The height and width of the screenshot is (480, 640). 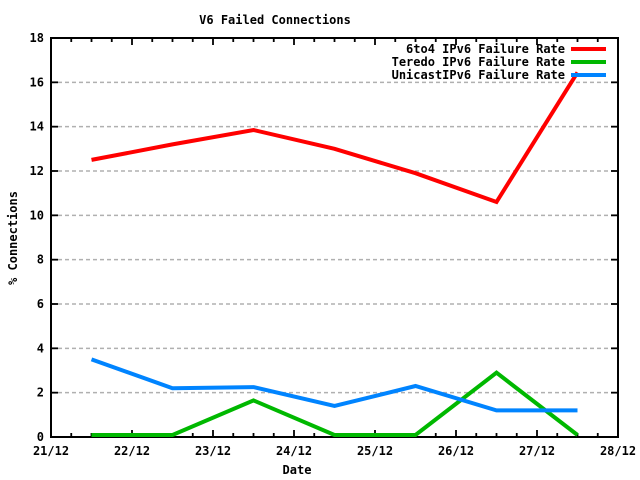 What do you see at coordinates (37, 237) in the screenshot?
I see `y-tick-labels: 0 2 4 6 8 10 12 14 16 18` at bounding box center [37, 237].